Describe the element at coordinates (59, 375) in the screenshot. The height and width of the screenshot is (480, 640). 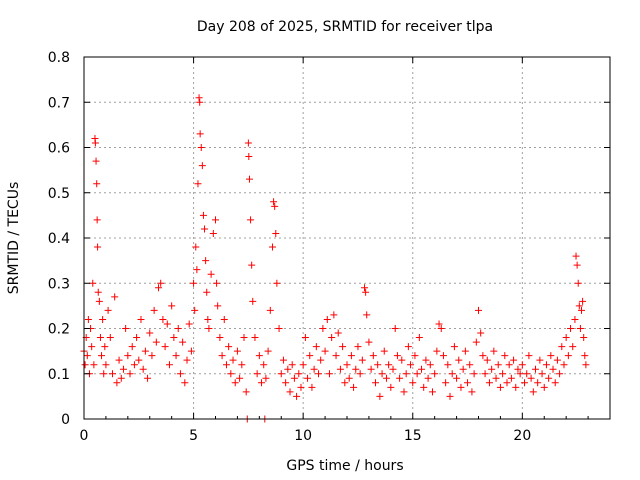
I see `y-tick-label: 0.1` at that location.